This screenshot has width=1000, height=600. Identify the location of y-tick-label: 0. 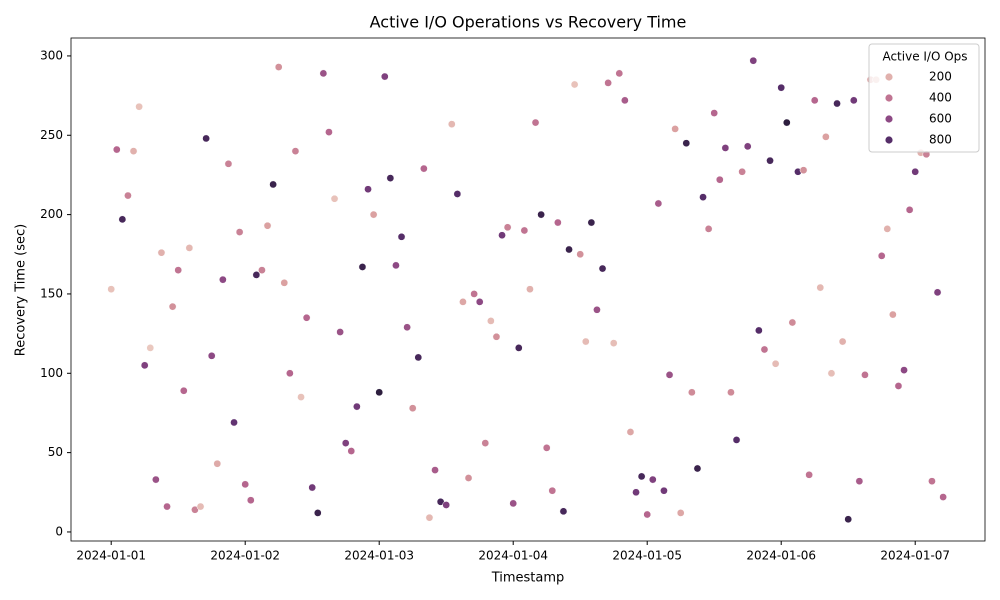
(59, 531).